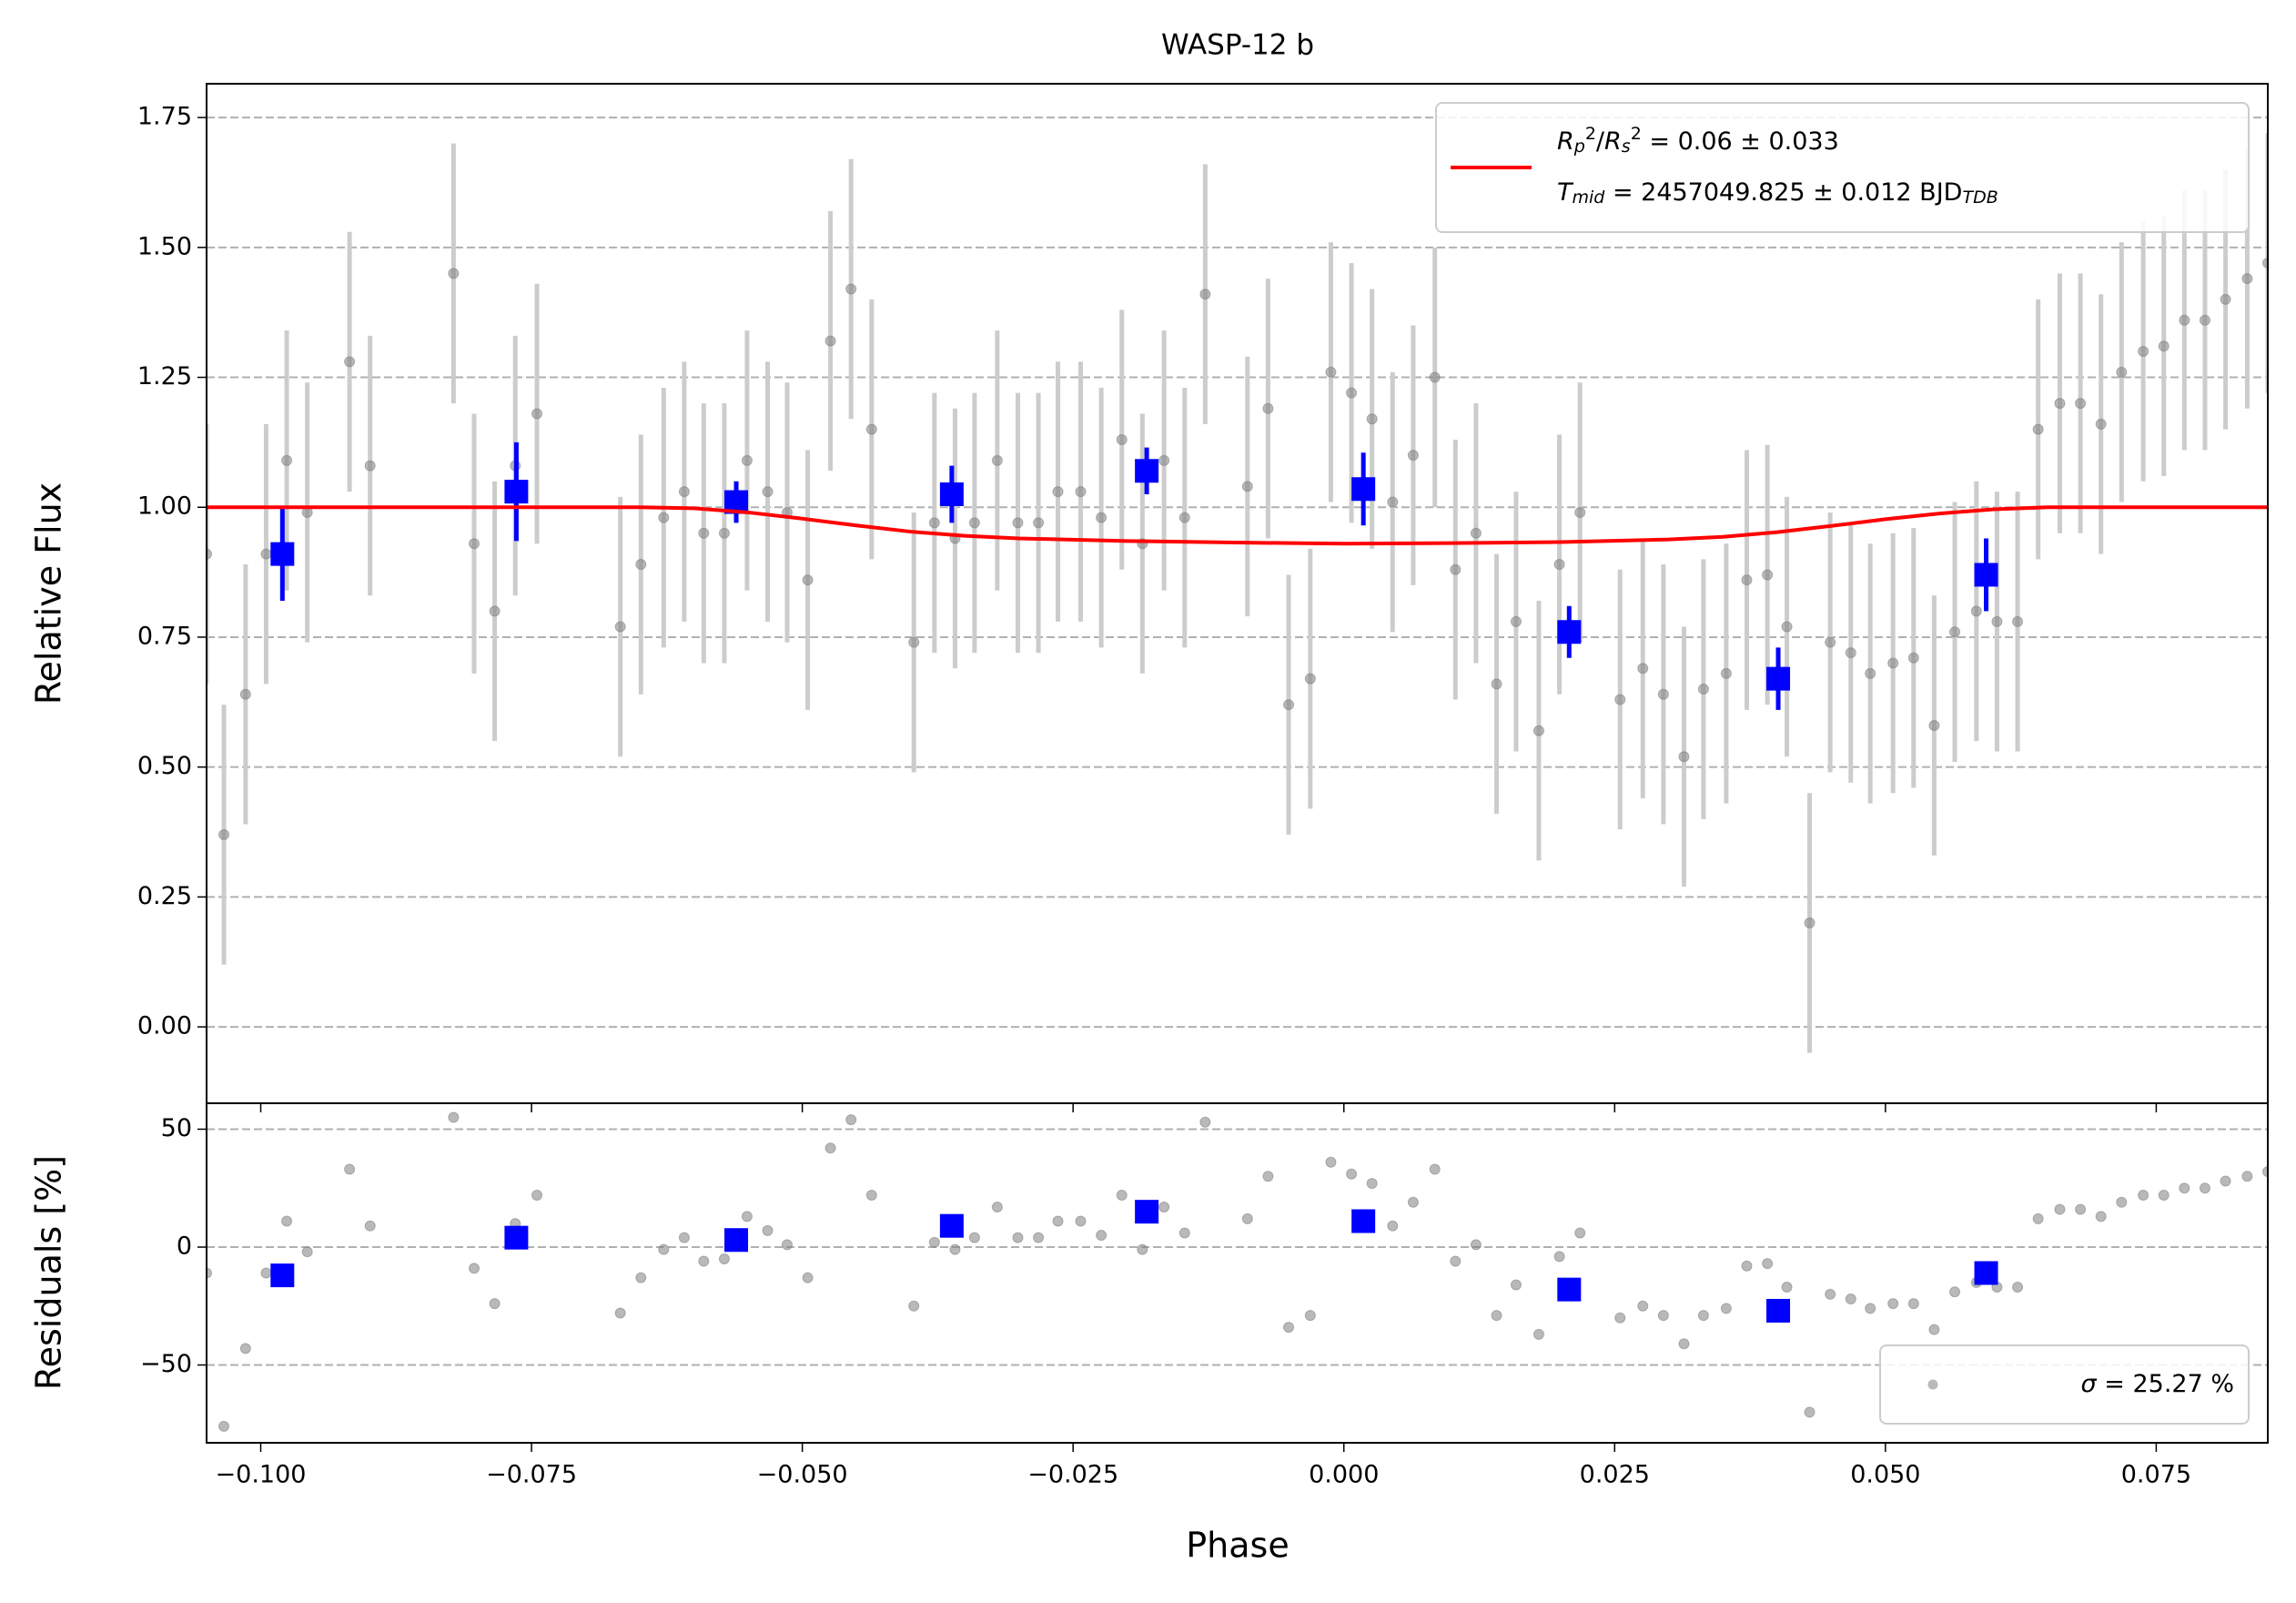 Image resolution: width=2296 pixels, height=1603 pixels. I want to click on y-tick-label: 1.25, so click(164, 376).